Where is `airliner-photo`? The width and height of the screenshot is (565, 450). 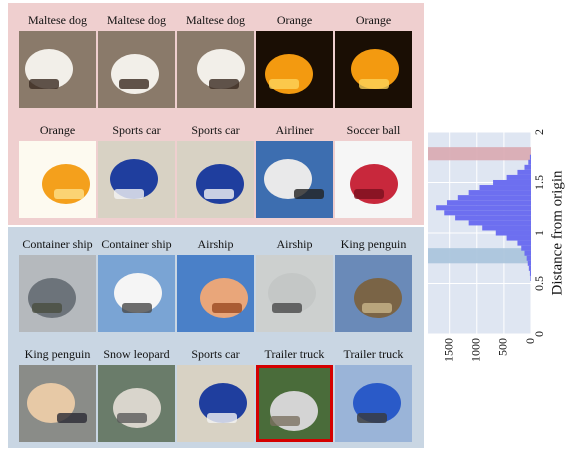
airliner-photo is located at coordinates (294, 179).